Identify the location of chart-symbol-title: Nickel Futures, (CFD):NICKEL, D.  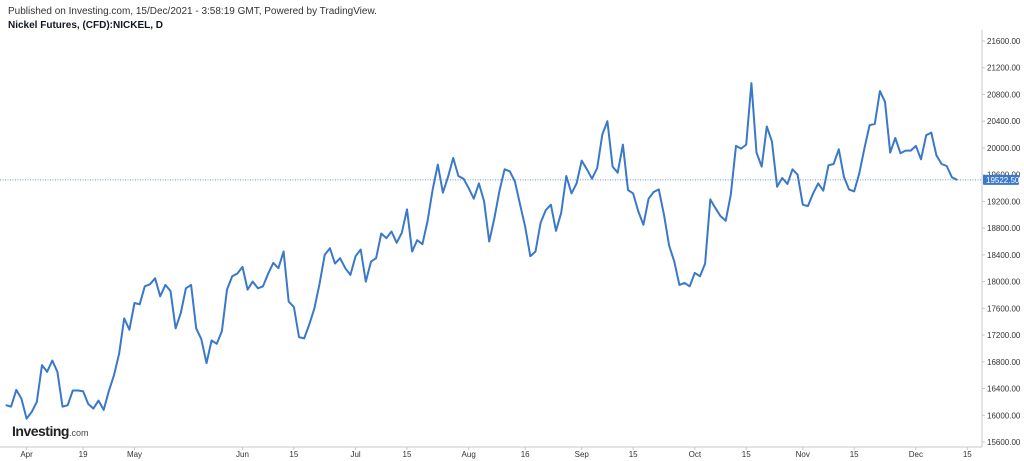
(86, 25).